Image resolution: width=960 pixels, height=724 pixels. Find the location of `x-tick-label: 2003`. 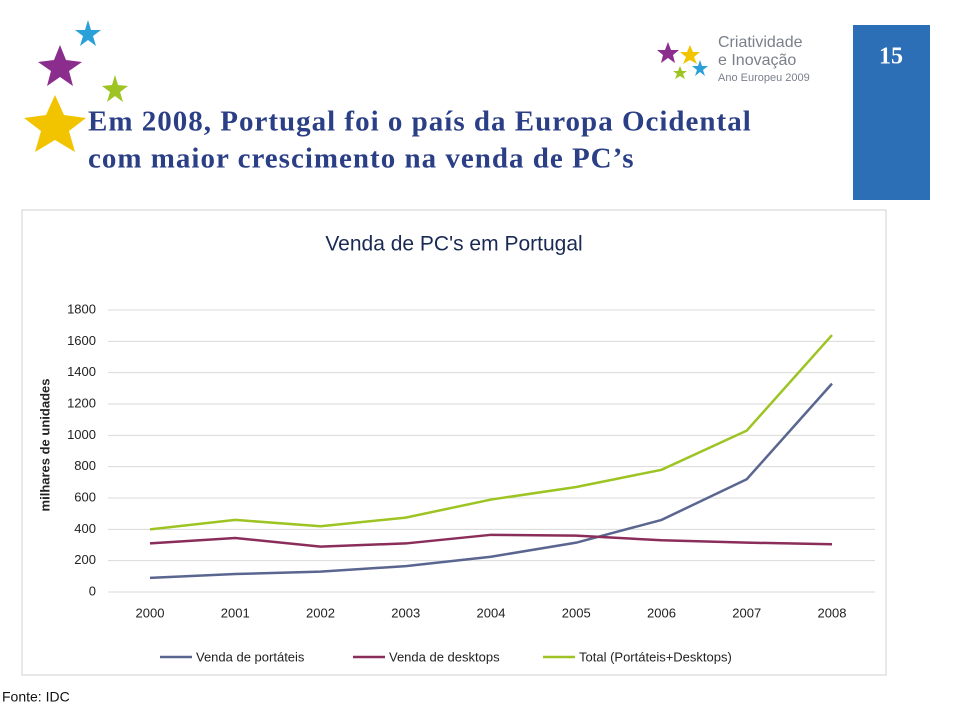

x-tick-label: 2003 is located at coordinates (405, 612).